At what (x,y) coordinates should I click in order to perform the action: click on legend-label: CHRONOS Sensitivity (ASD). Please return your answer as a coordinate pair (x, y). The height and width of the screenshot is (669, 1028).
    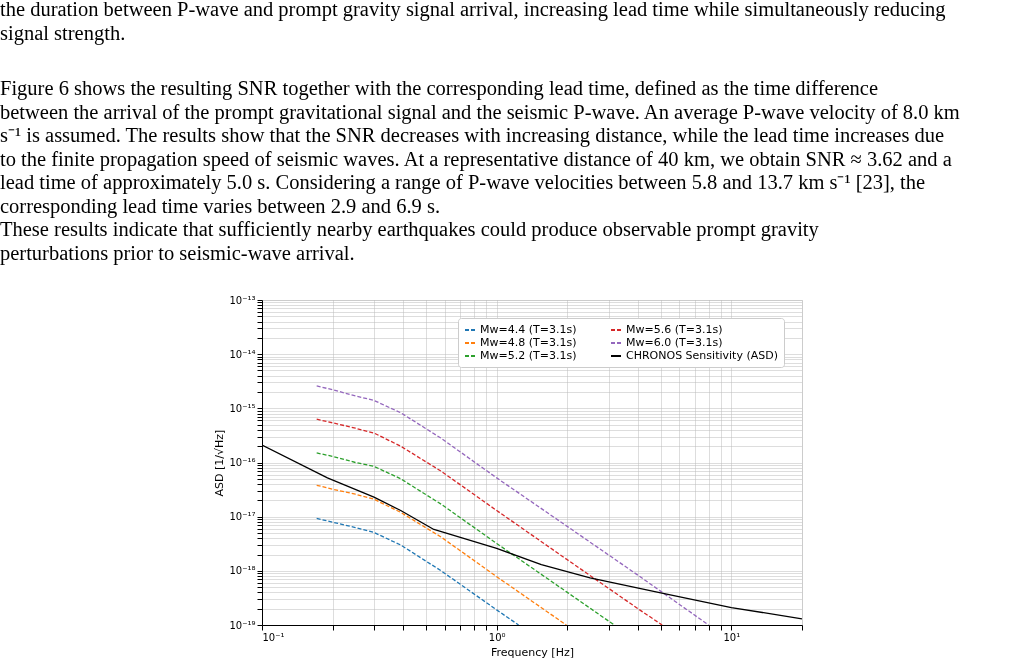
    Looking at the image, I should click on (702, 355).